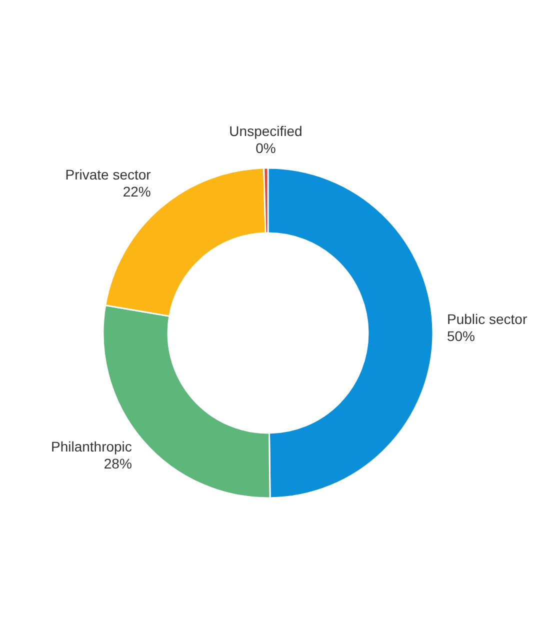  I want to click on slice-label: Philanthropic, so click(91, 446).